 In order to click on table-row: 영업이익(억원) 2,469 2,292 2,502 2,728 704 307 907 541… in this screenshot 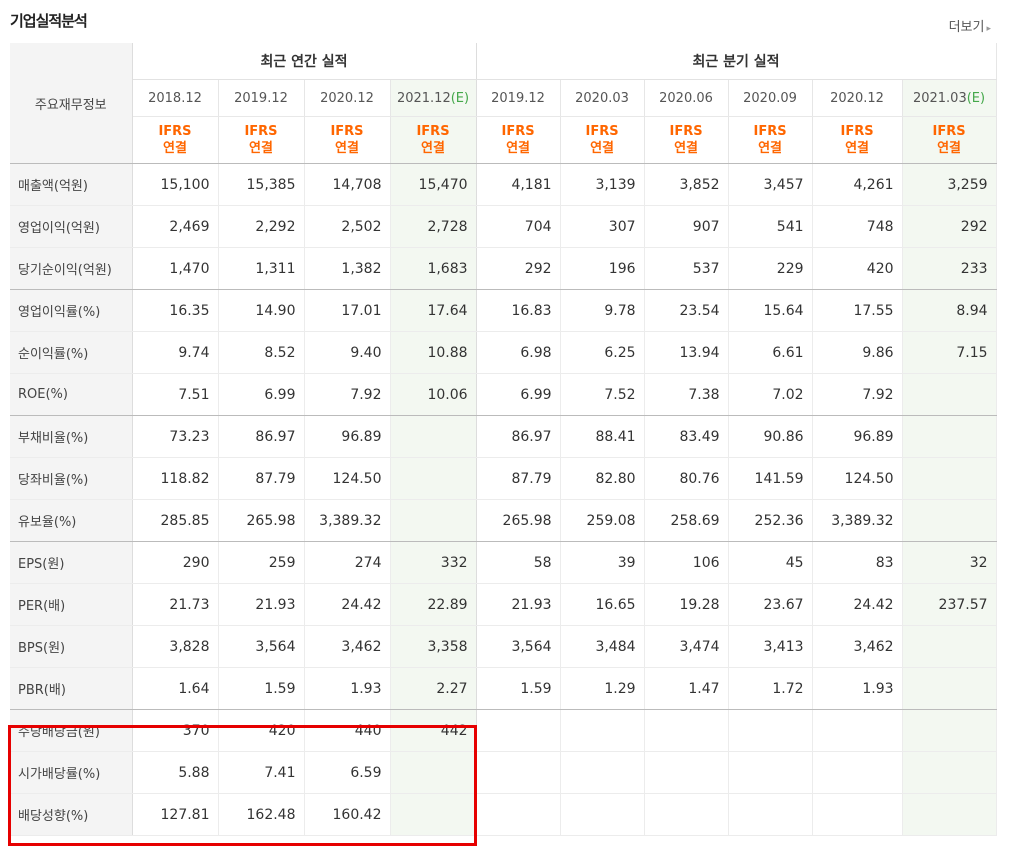, I will do `click(503, 226)`.